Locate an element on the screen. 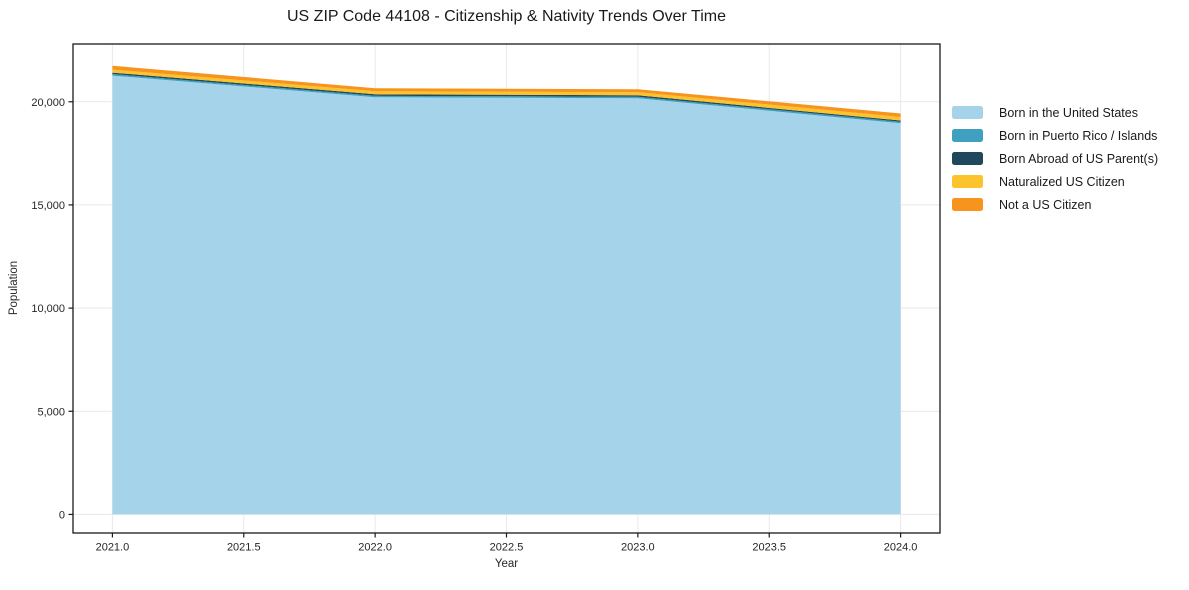  legend-item-4: Not a US Citizen is located at coordinates (1055, 204).